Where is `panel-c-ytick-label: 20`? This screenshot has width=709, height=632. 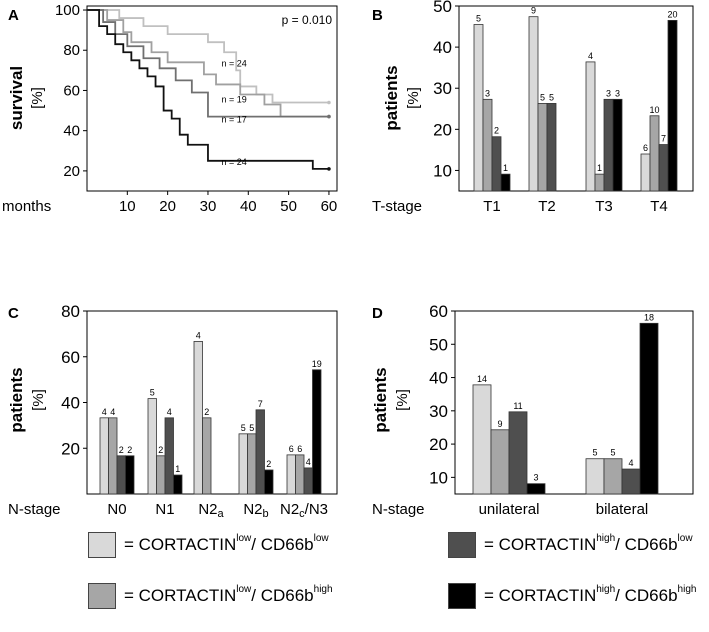
panel-c-ytick-label: 20 is located at coordinates (70, 448).